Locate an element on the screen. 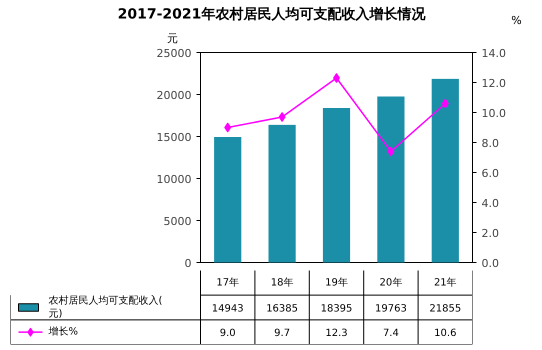 Image resolution: width=542 pixels, height=350 pixels. y-tick-label: 25000 is located at coordinates (174, 53).